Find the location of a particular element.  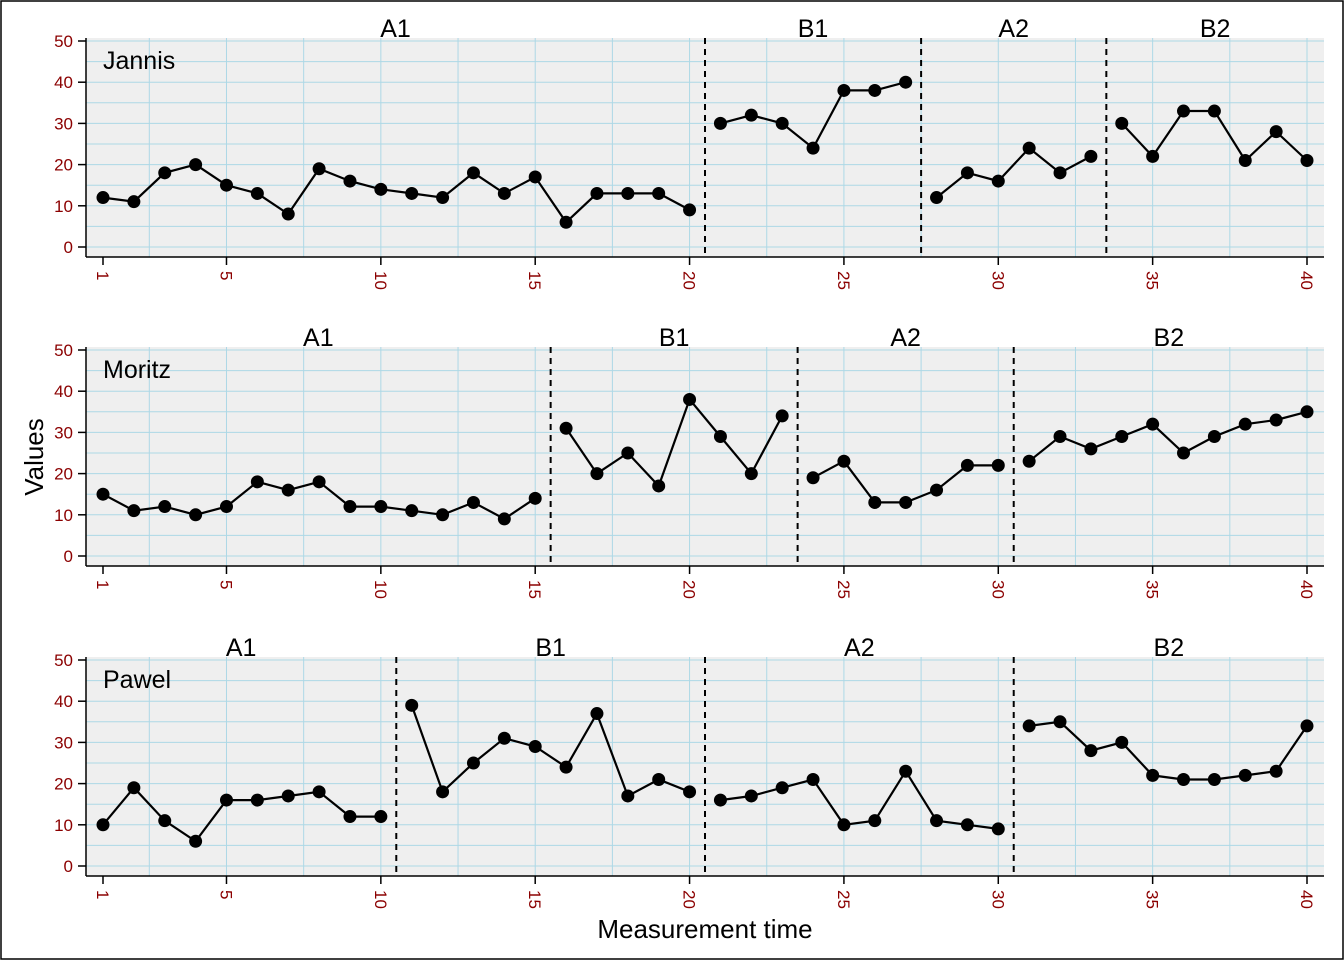

y-tick-label: 50 is located at coordinates (63, 350).